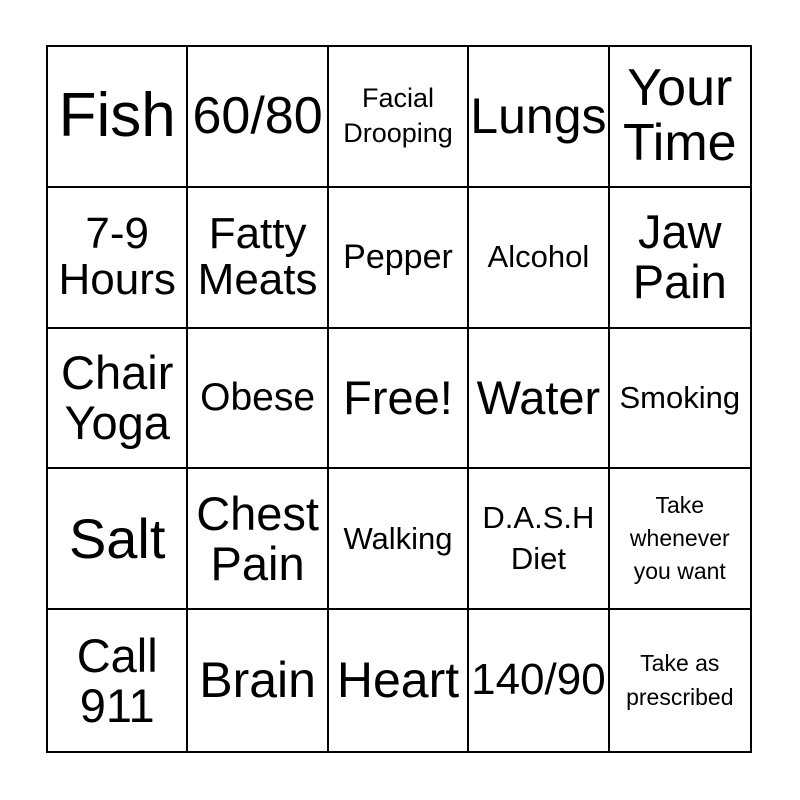  Describe the element at coordinates (679, 680) in the screenshot. I see `bingo-cell-take-as-prescribed: Take as prescribed` at that location.